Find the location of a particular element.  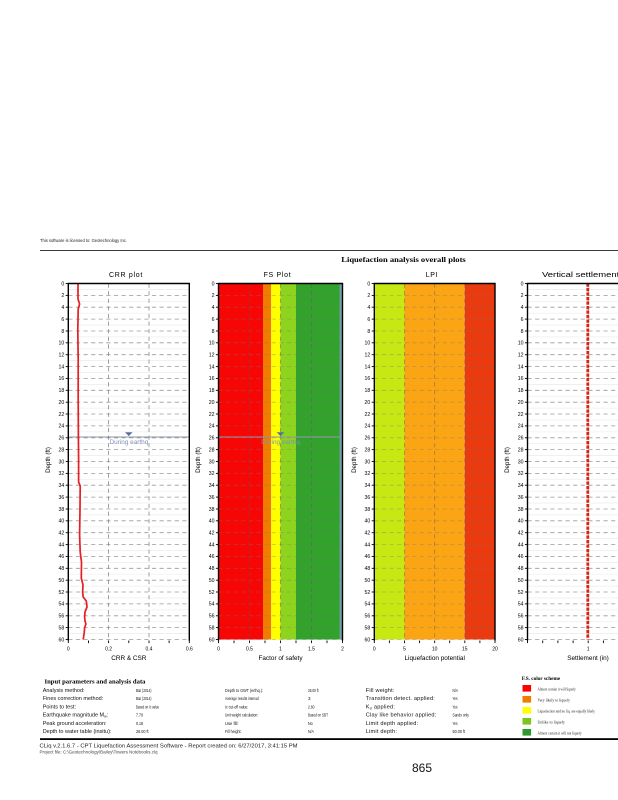

svg-text: Analysis method: is located at coordinates (64, 691).